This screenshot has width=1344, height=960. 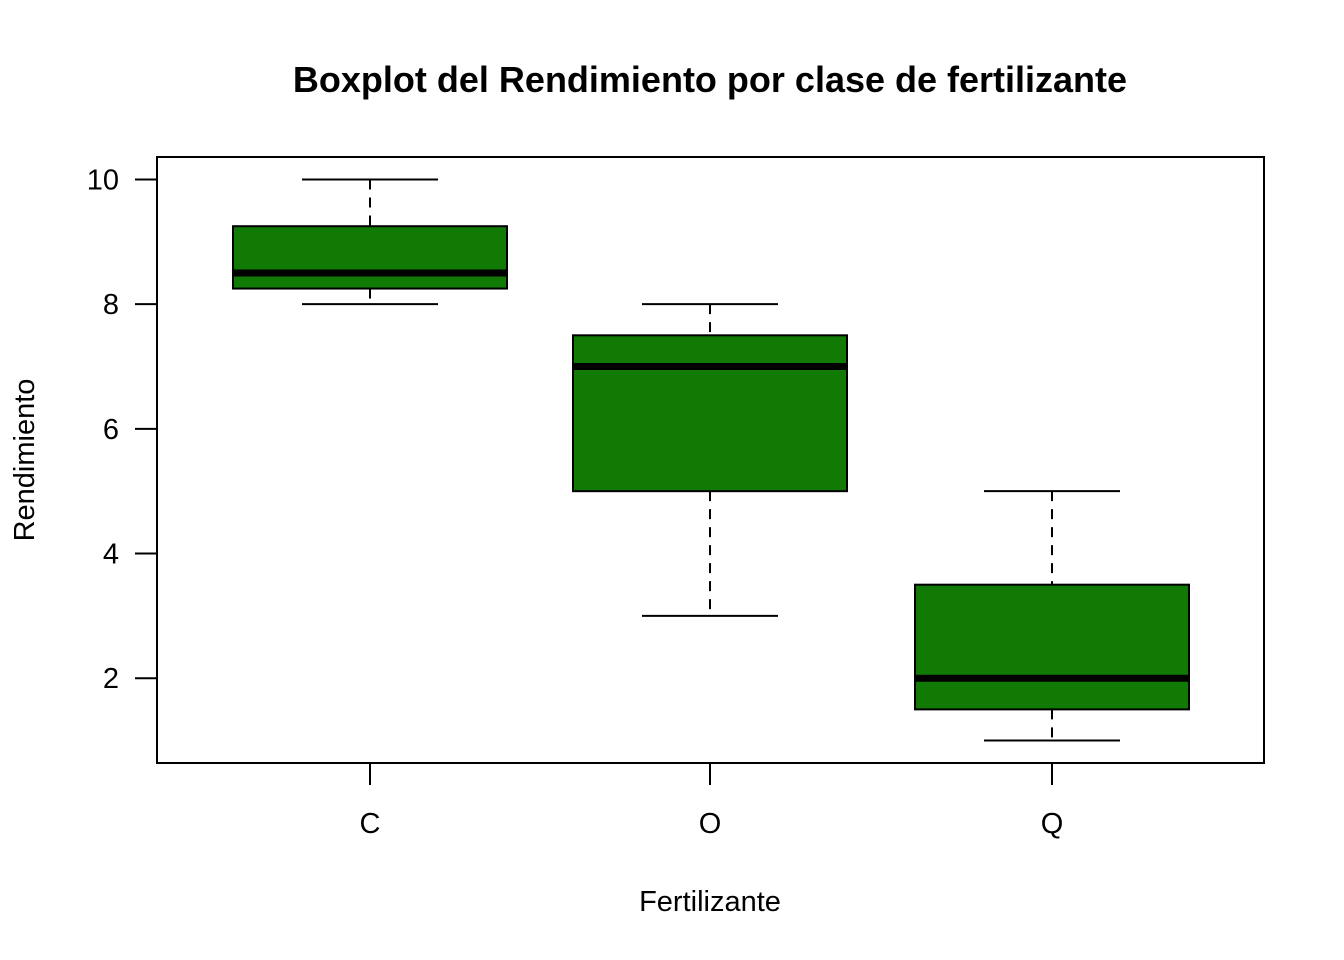 I want to click on y-tick-label: 4, so click(x=111, y=555).